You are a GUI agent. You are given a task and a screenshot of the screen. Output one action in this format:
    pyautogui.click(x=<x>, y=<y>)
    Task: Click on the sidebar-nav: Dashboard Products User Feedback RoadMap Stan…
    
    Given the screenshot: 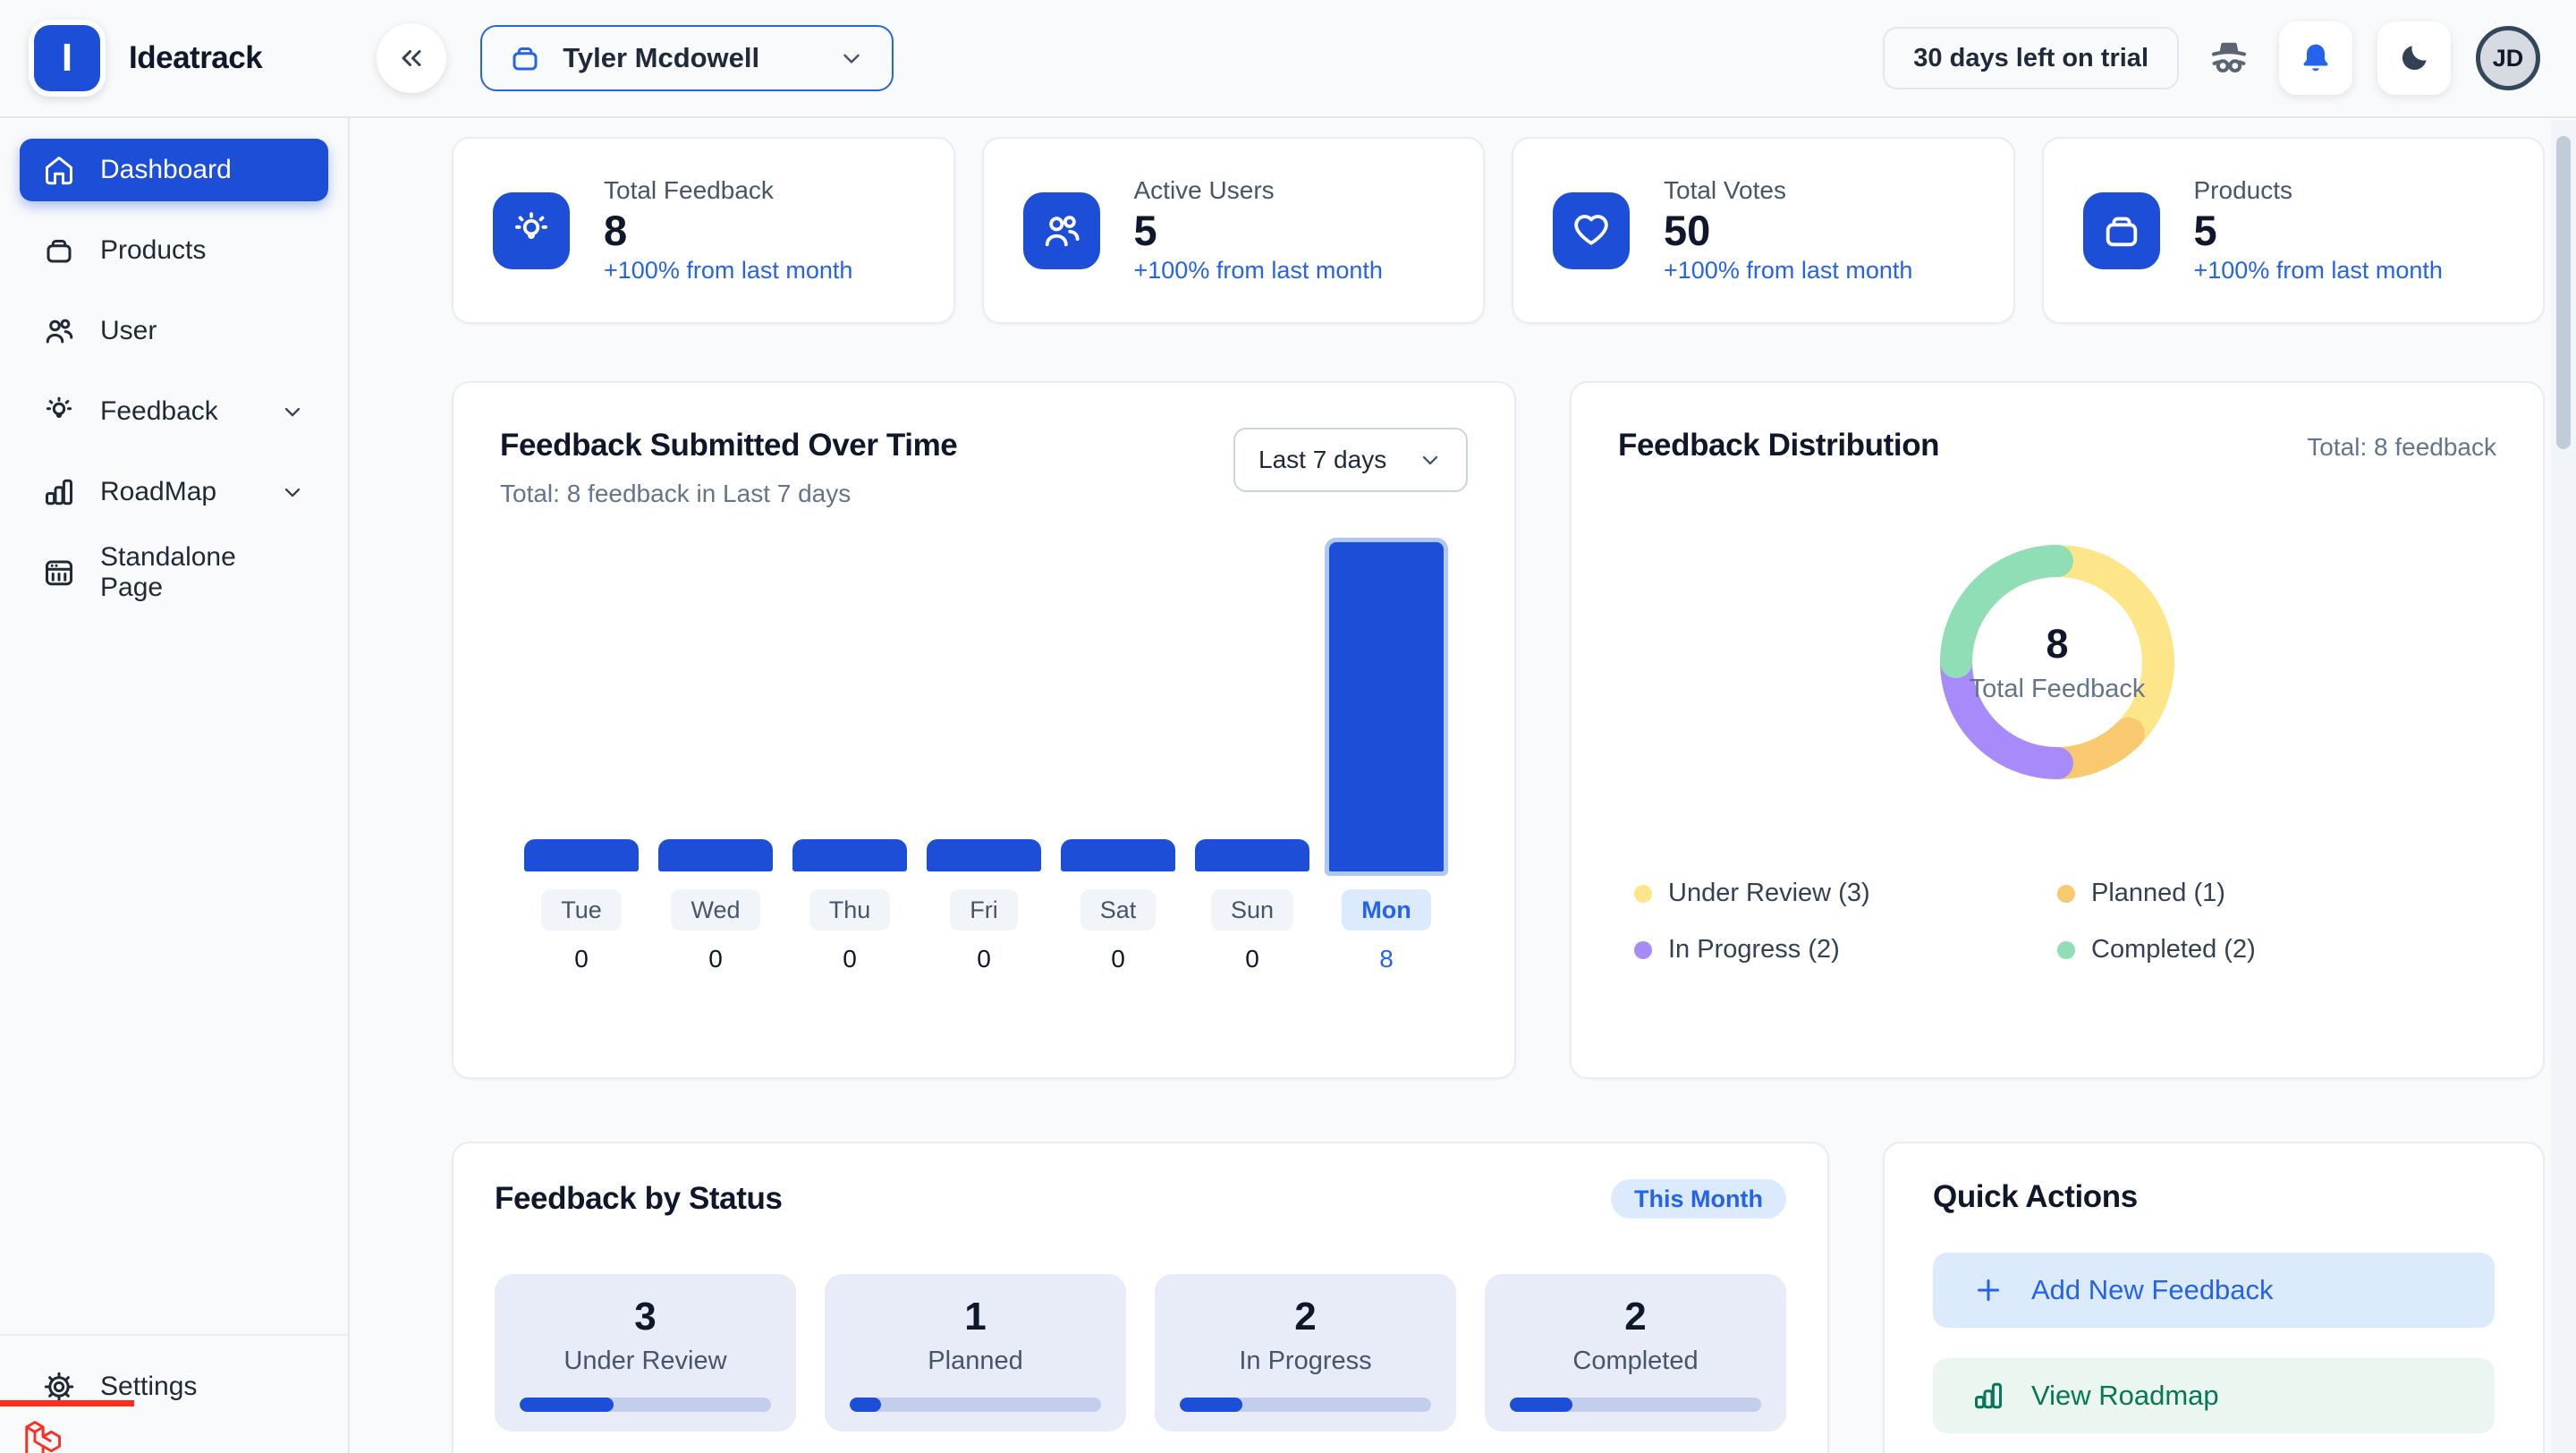 What is the action you would take?
    pyautogui.click(x=174, y=361)
    